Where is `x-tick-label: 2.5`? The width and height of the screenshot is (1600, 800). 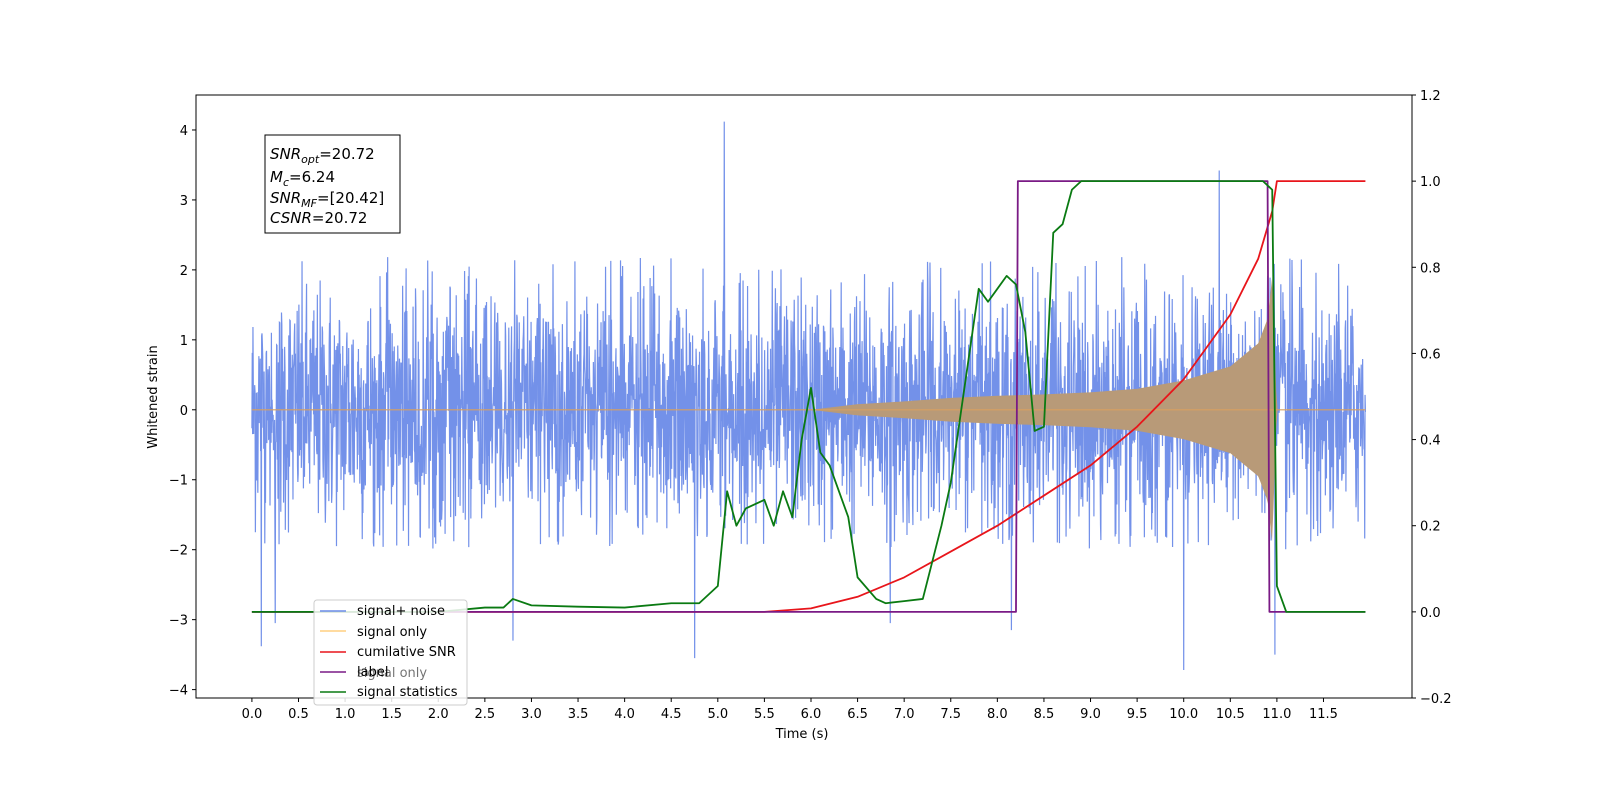
x-tick-label: 2.5 is located at coordinates (485, 714).